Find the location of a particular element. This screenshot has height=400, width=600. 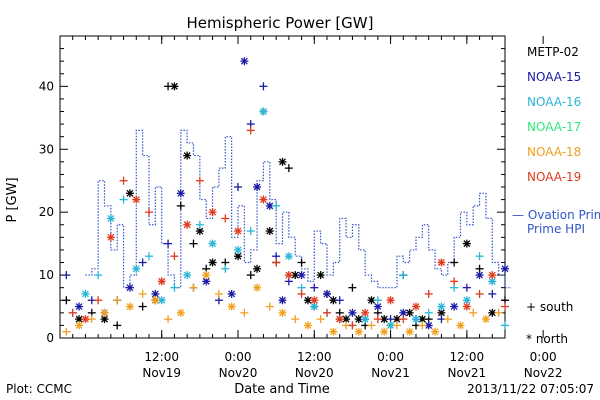

symbol-legend: + south * north is located at coordinates (549, 323).